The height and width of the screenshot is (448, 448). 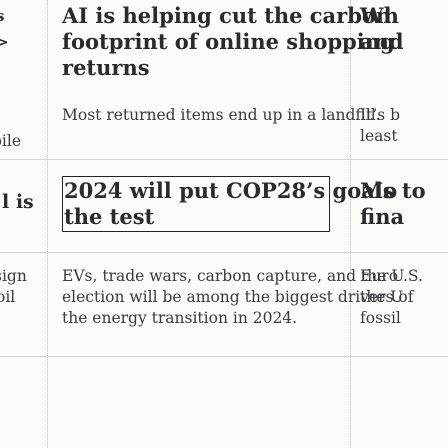 I want to click on right-story-1-deck-line: It’s b, so click(x=380, y=115).